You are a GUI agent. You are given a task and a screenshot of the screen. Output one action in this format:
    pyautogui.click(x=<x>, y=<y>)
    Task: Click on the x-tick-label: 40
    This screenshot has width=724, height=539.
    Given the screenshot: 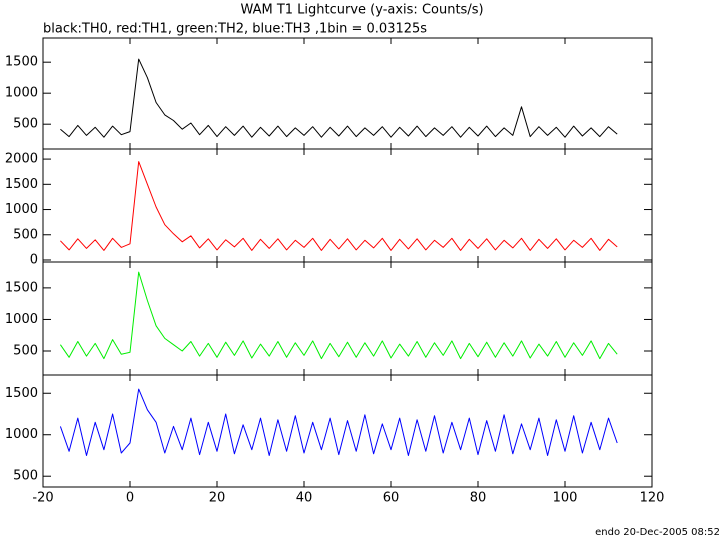 What is the action you would take?
    pyautogui.click(x=304, y=498)
    